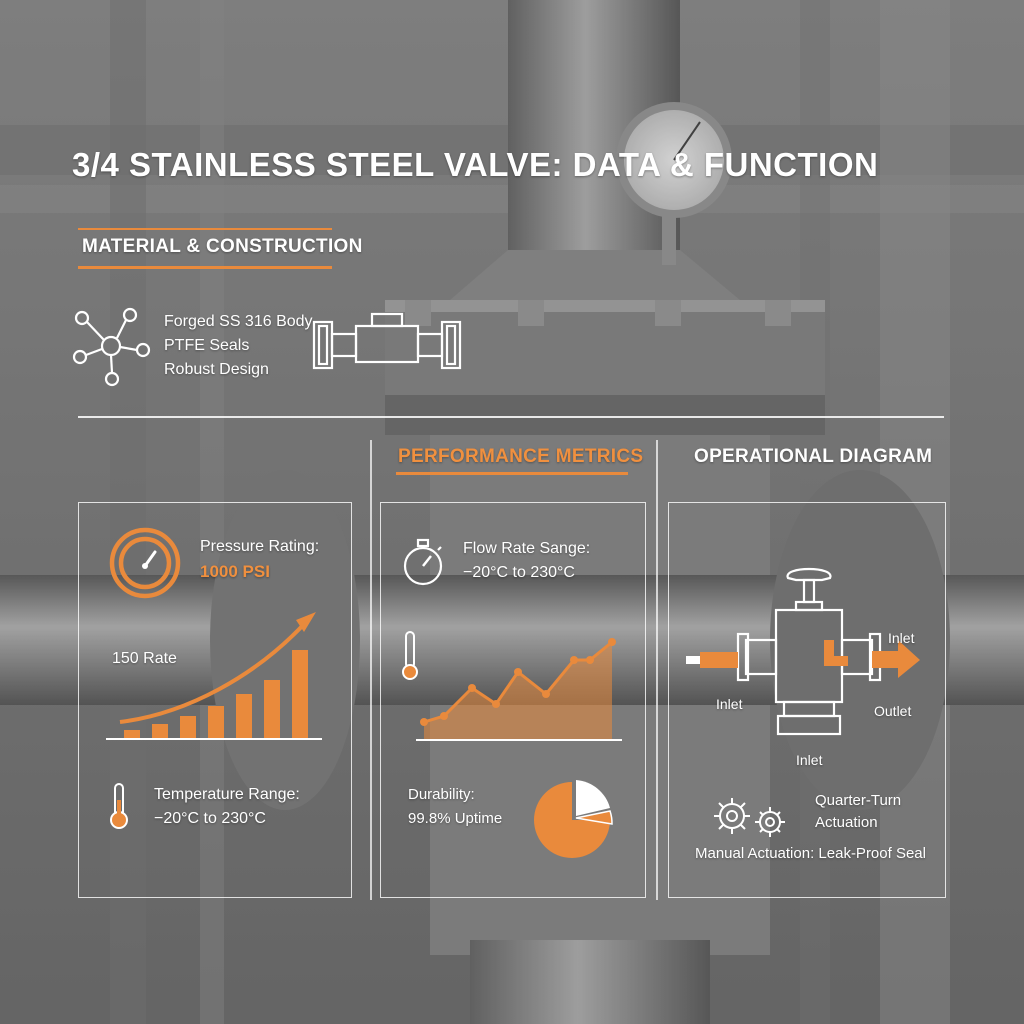  I want to click on material-heading-underline, so click(205, 267).